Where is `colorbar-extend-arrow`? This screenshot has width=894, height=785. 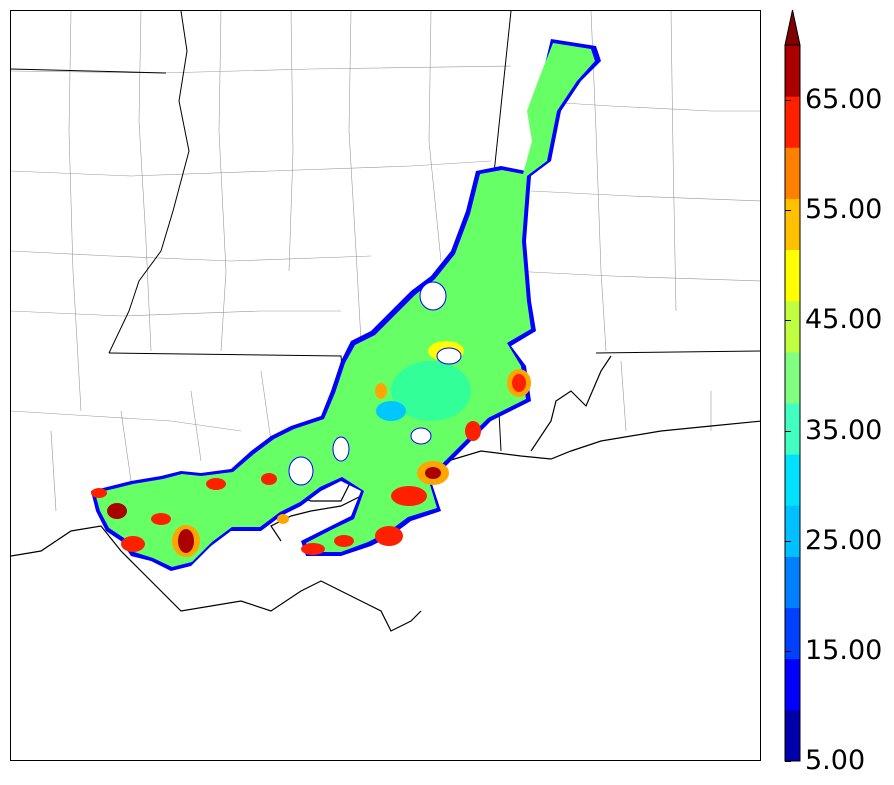
colorbar-extend-arrow is located at coordinates (792, 27).